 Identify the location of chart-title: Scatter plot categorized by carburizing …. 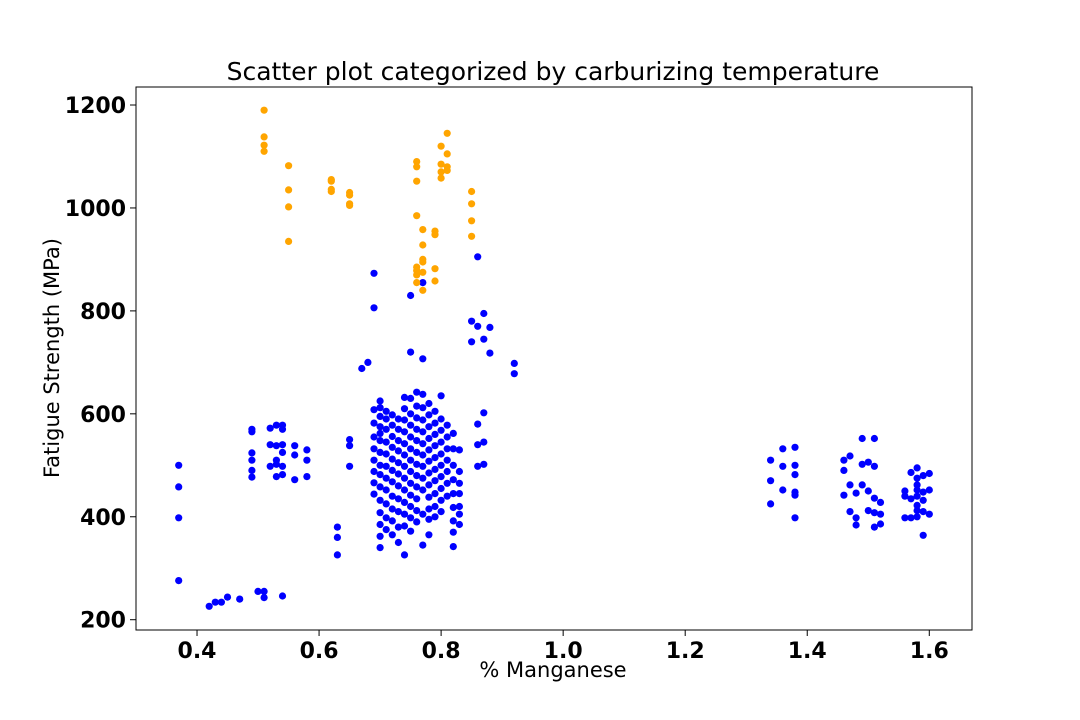
(553, 71).